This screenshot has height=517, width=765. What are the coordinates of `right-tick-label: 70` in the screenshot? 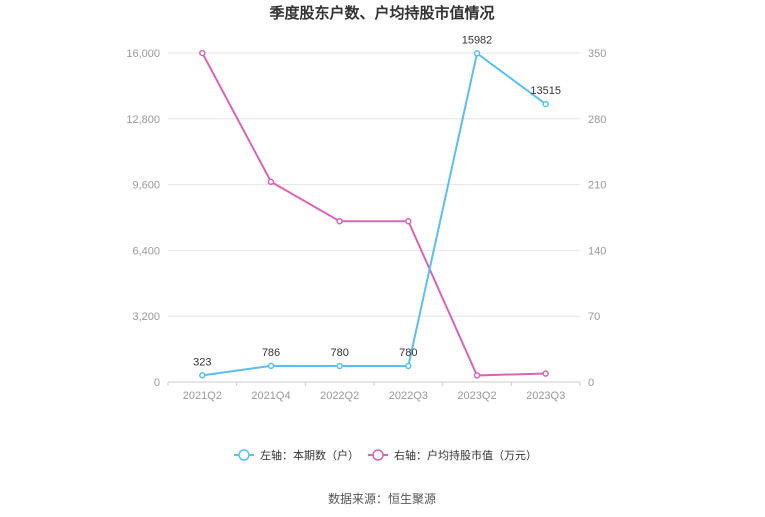 It's located at (594, 317).